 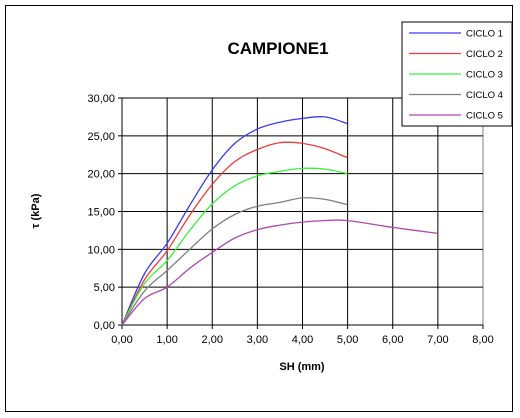 I want to click on legend-label-ciclo-5: CICLO 5, so click(x=484, y=116).